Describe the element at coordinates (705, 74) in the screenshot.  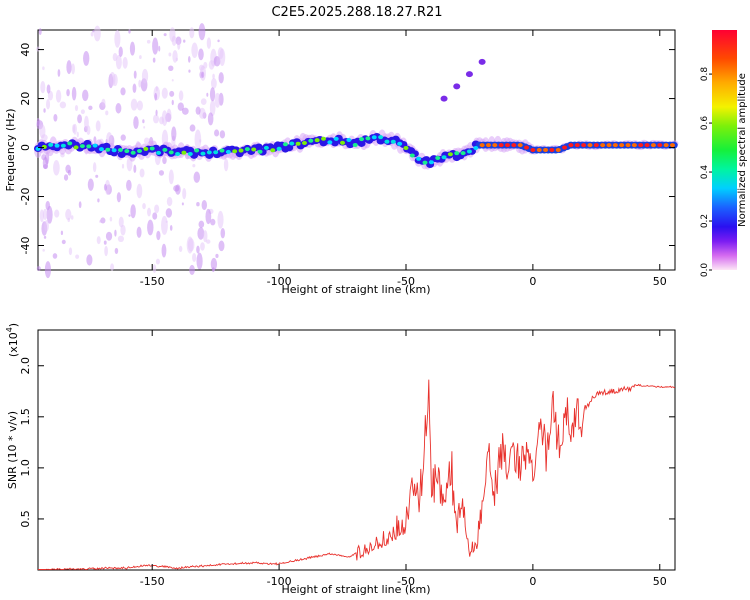
I see `colorbar-tick-label: 0.8` at that location.